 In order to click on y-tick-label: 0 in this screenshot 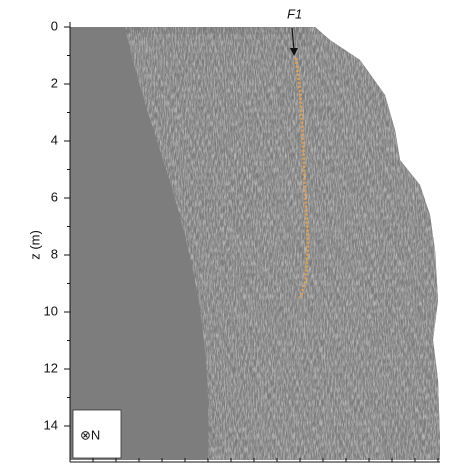, I will do `click(54, 25)`.